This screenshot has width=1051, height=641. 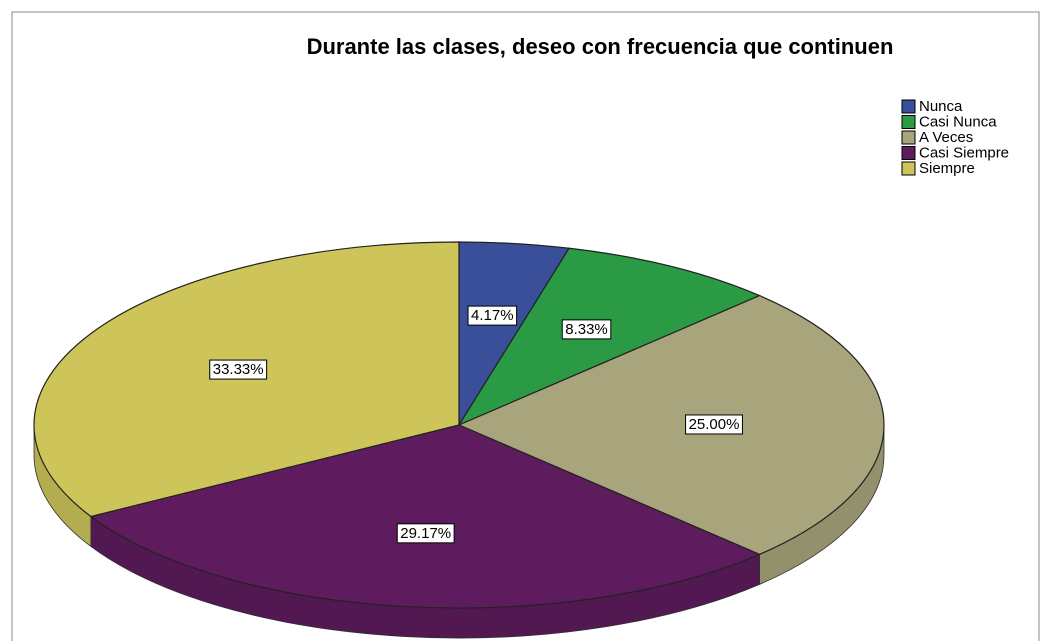 What do you see at coordinates (964, 152) in the screenshot?
I see `legend-label: Casi Siempre` at bounding box center [964, 152].